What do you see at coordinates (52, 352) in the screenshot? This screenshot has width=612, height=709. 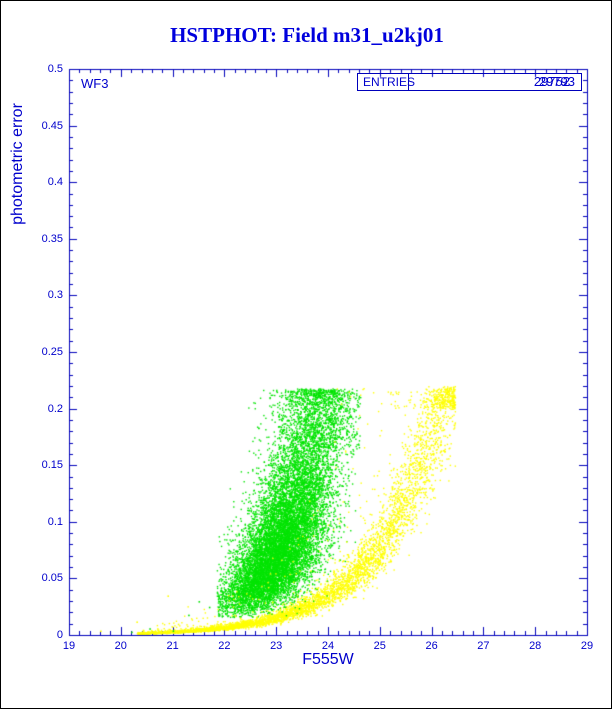 I see `y-tick-label: 0.25` at bounding box center [52, 352].